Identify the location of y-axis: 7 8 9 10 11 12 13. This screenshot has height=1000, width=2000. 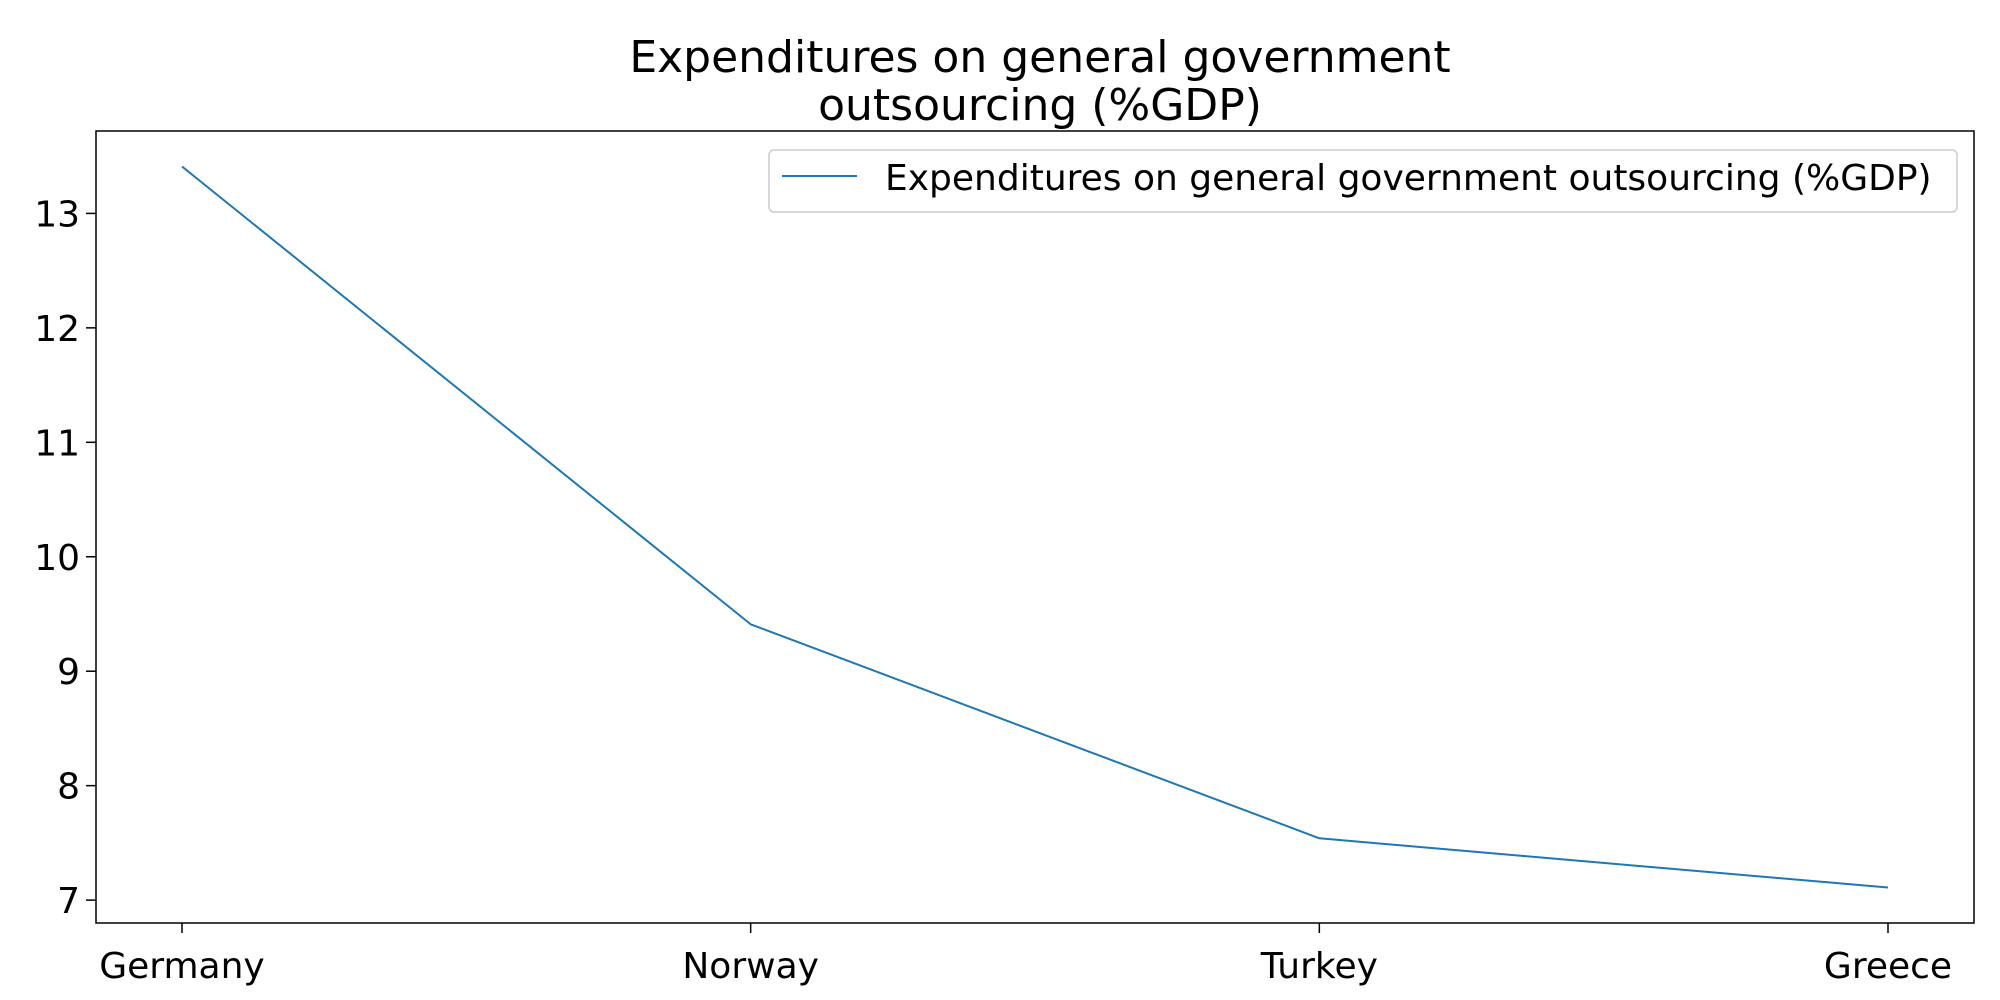
(65, 558).